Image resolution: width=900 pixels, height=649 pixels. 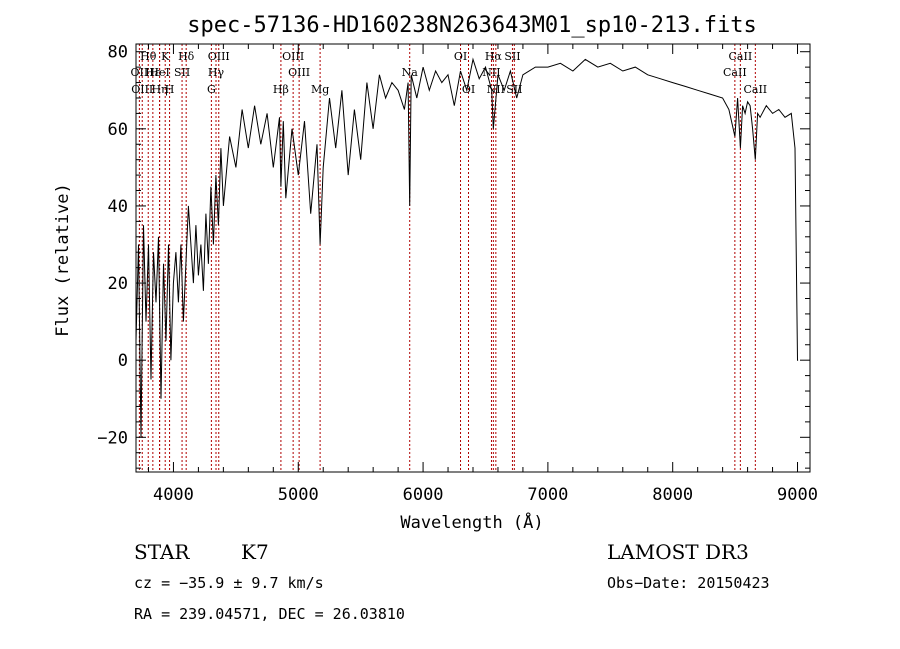 I want to click on y-axis-label: Flux (relative), so click(x=63, y=260).